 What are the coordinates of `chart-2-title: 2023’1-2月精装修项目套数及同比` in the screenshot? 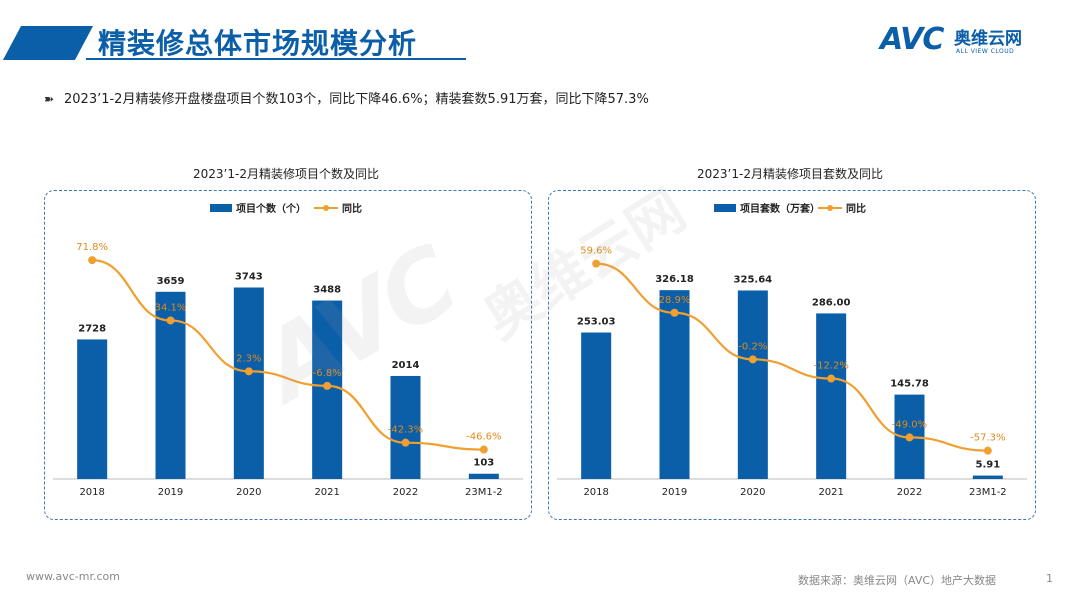 It's located at (790, 174).